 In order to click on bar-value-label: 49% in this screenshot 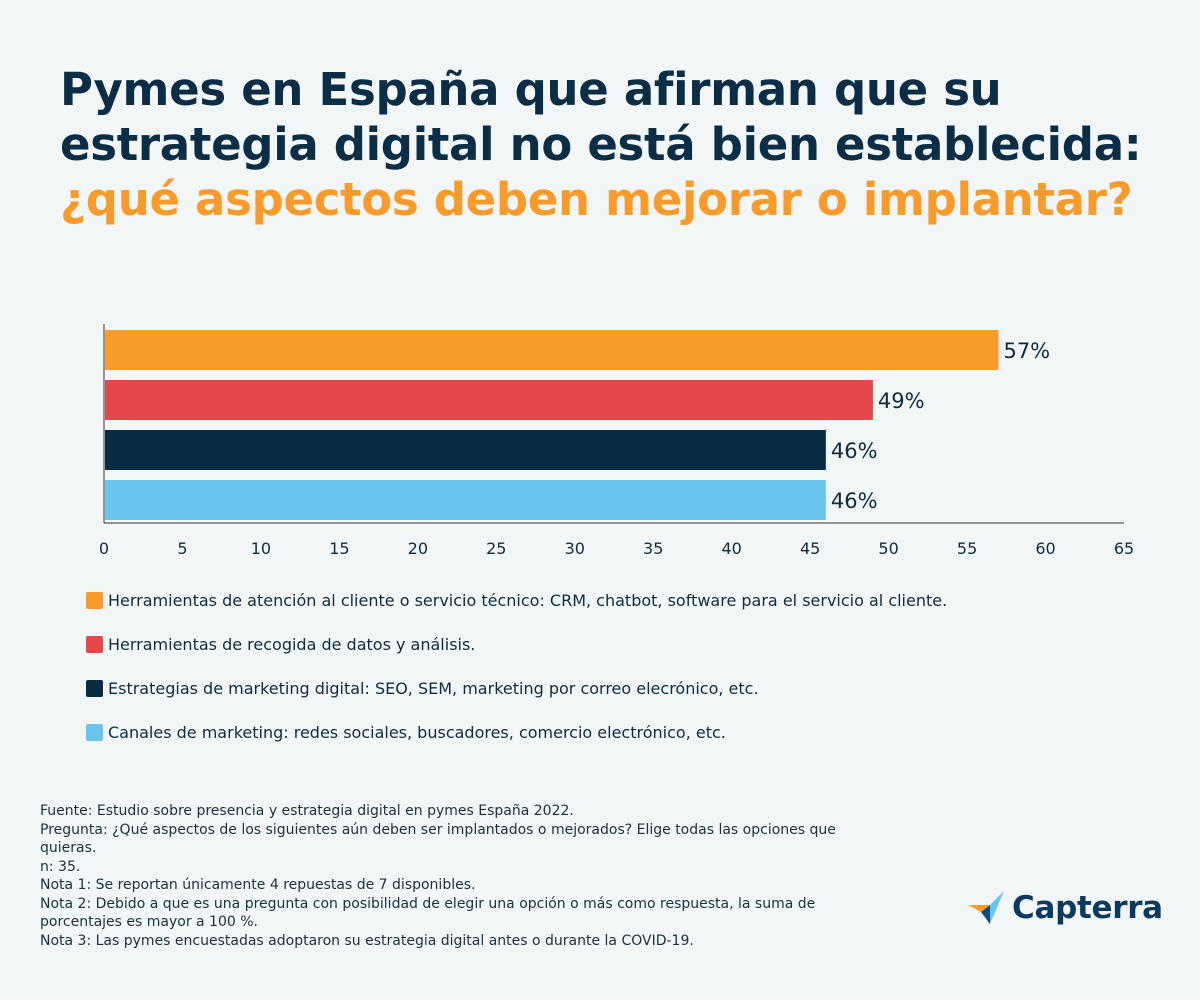, I will do `click(901, 401)`.